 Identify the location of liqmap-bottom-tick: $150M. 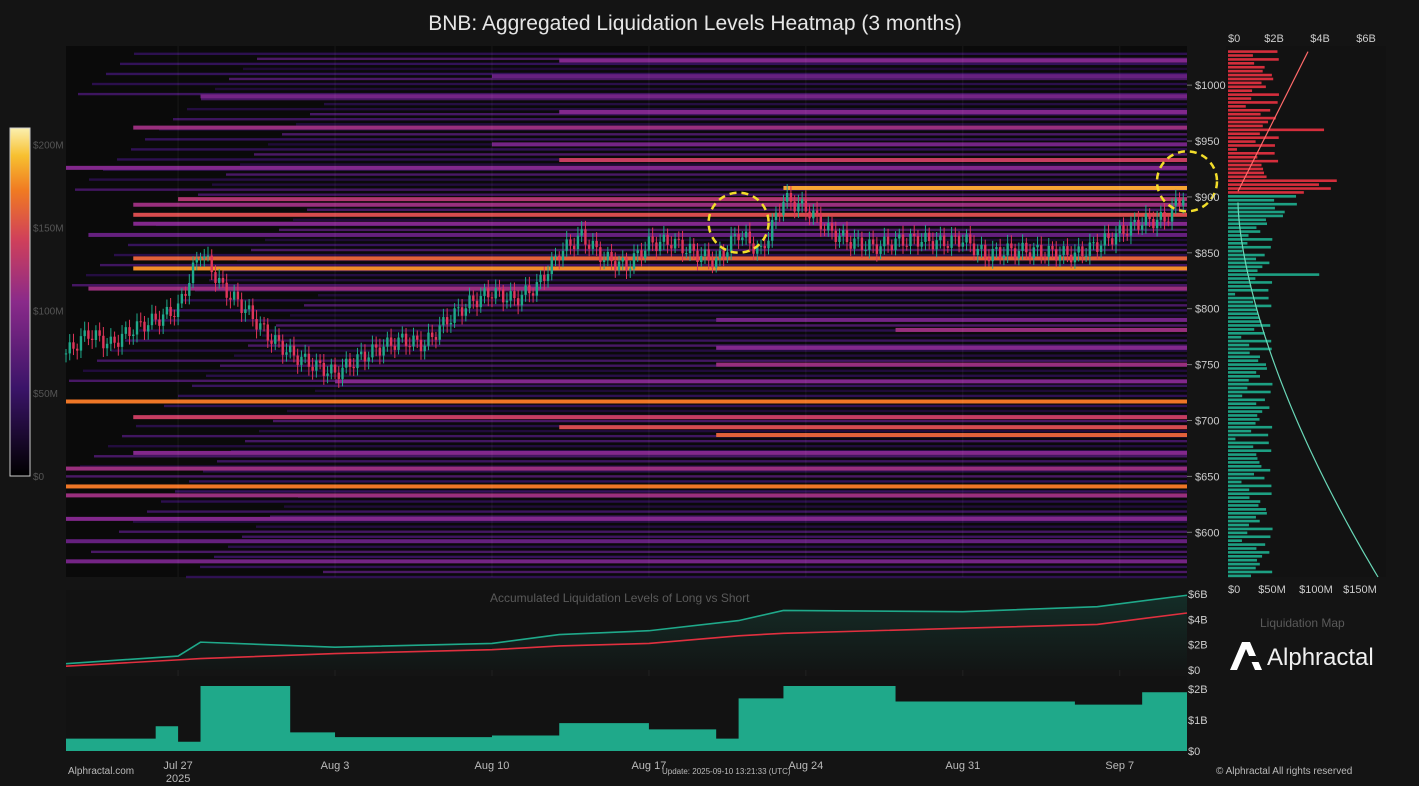
(1360, 590).